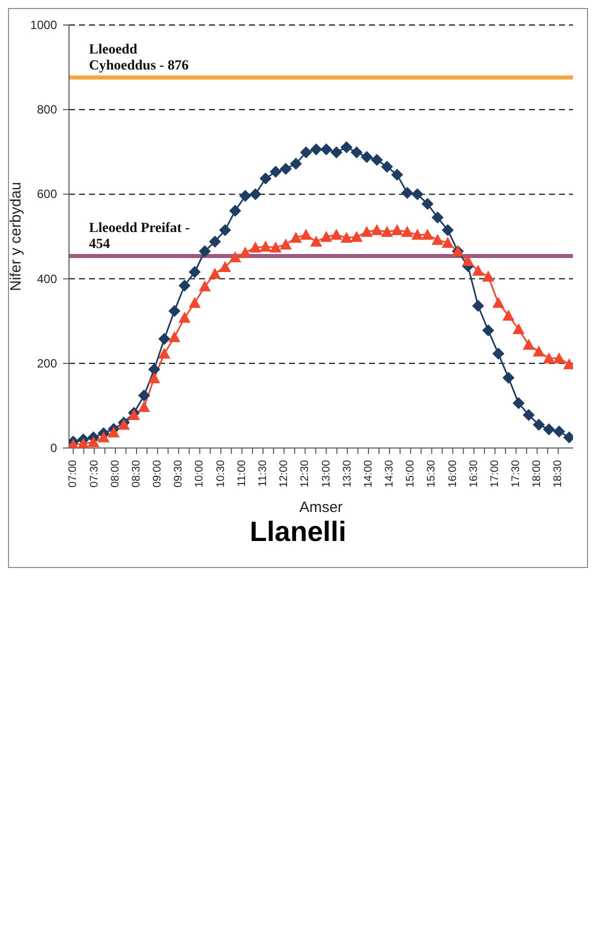  Describe the element at coordinates (139, 236) in the screenshot. I see `ref-line-label: Lleoedd Preifat - 454` at that location.